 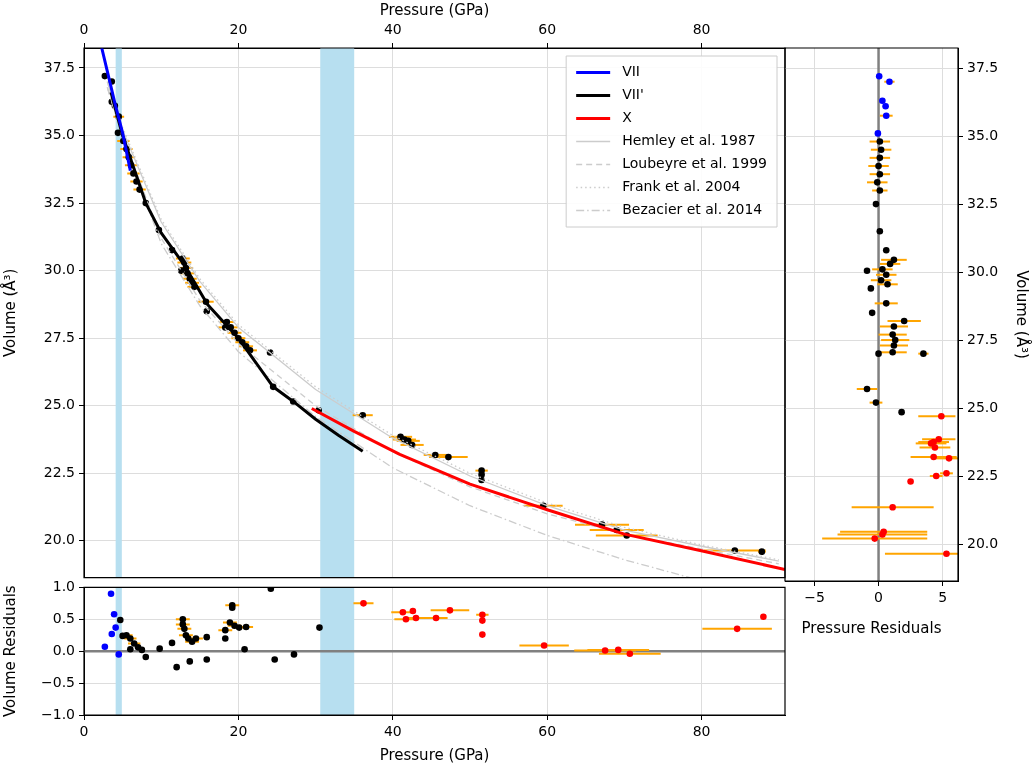 I want to click on x-tick-label: −5, so click(x=814, y=597).